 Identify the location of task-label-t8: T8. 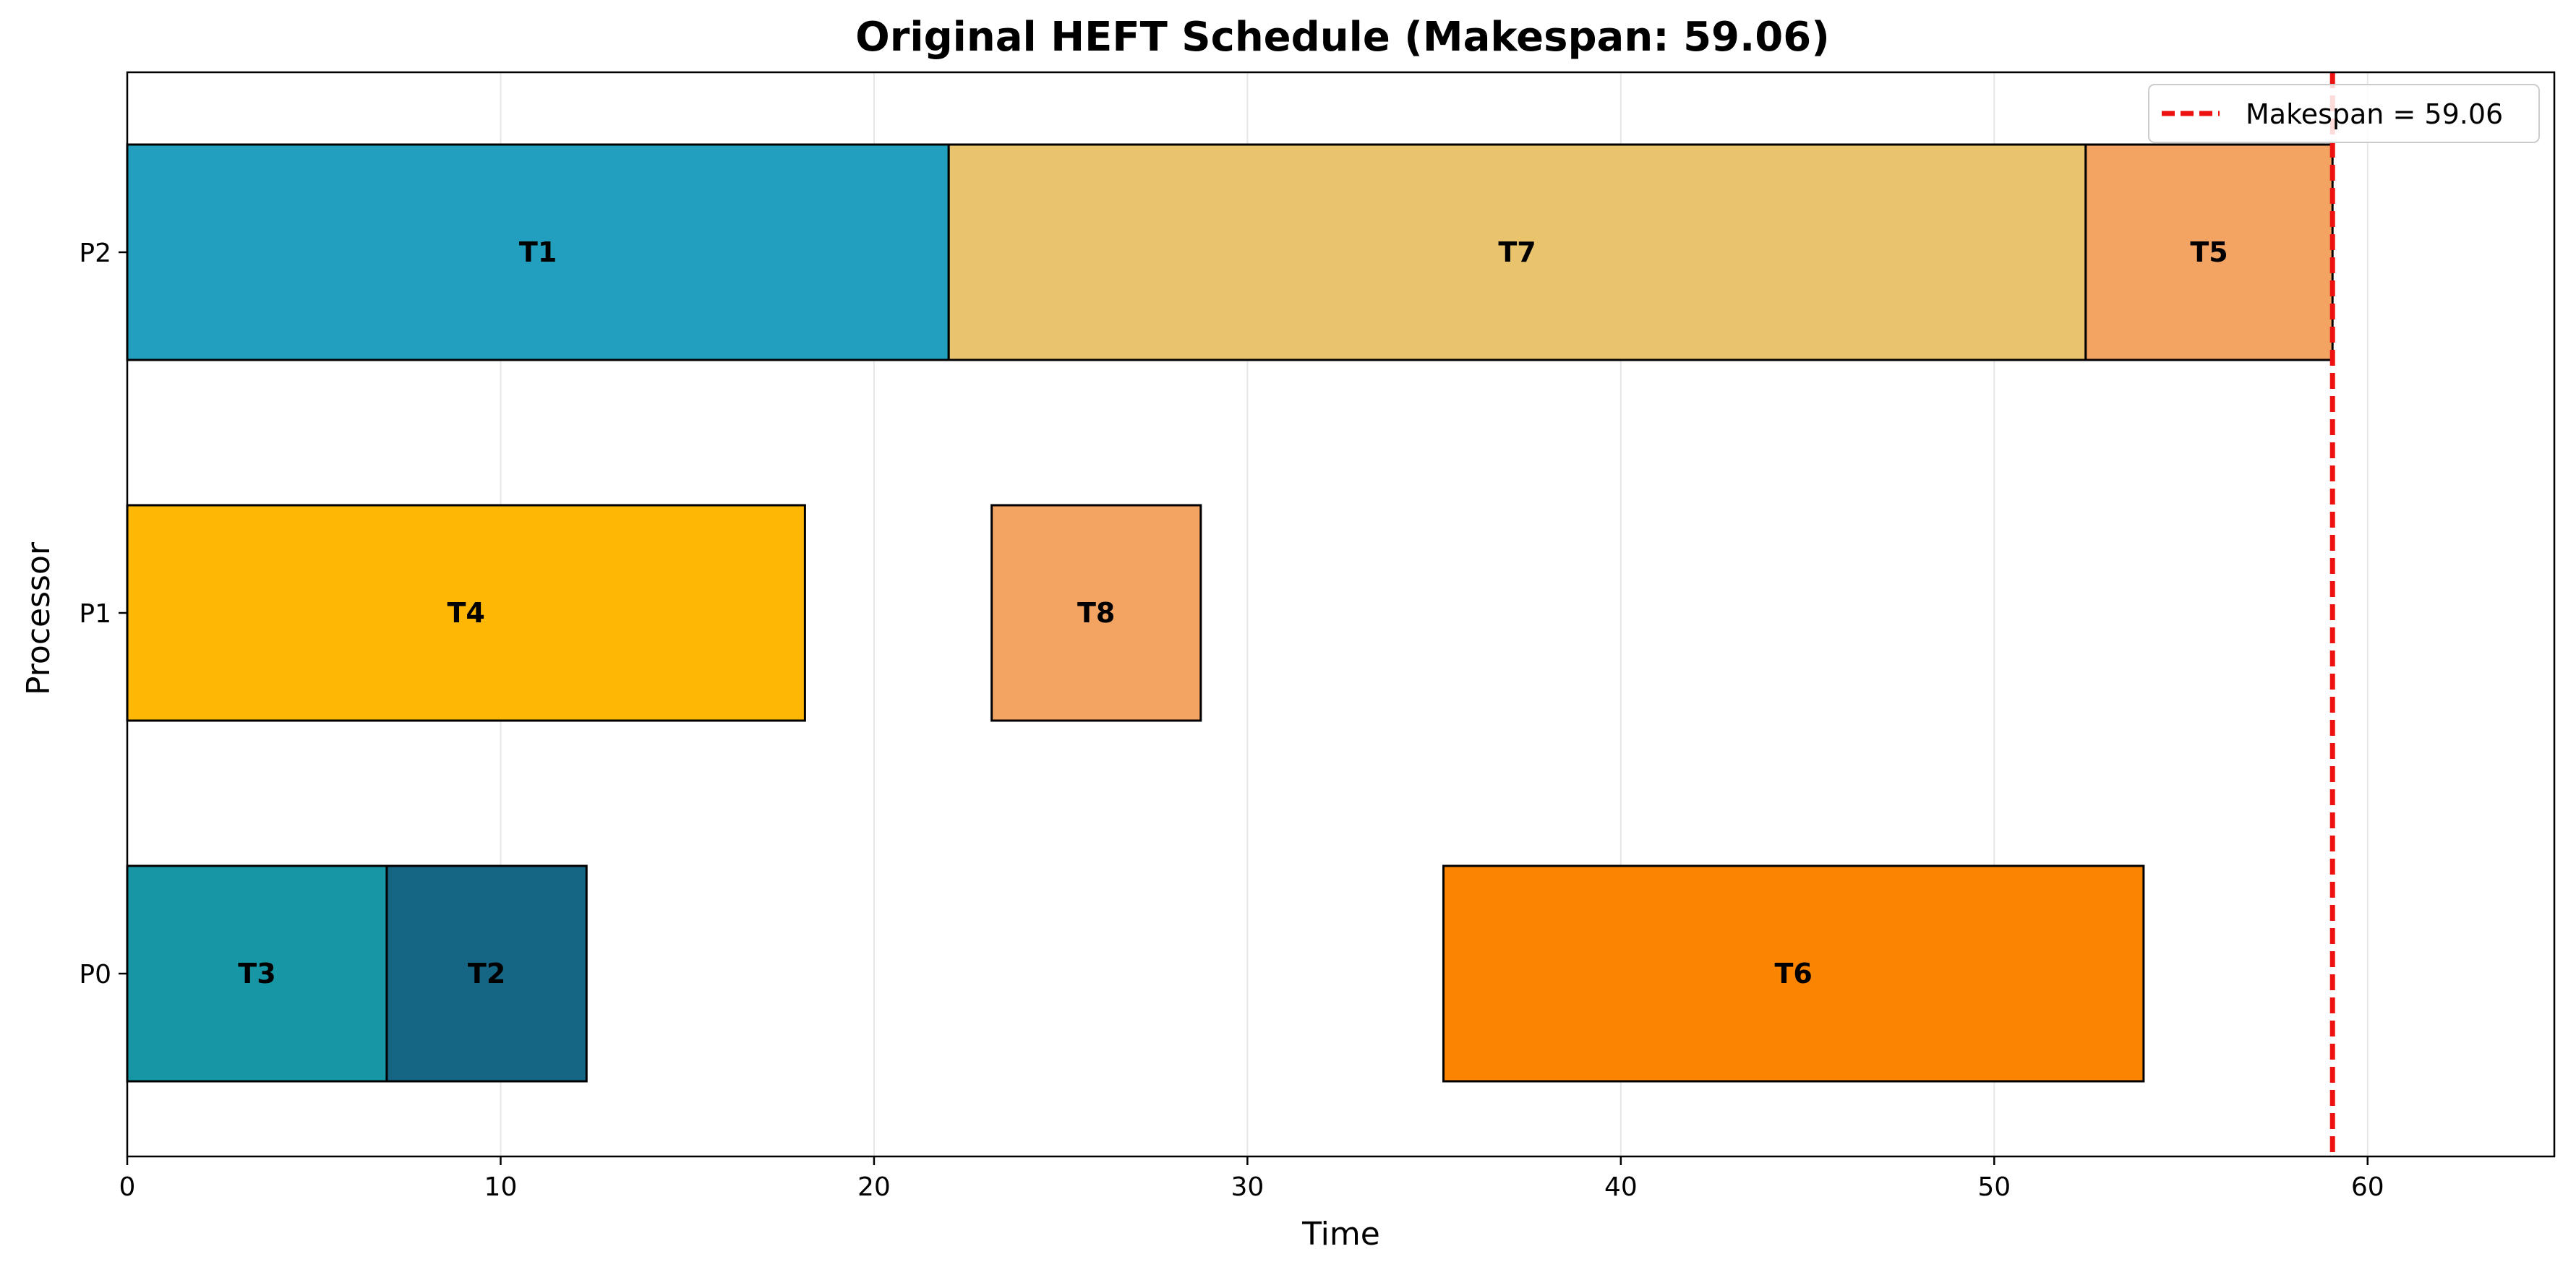
(1096, 613).